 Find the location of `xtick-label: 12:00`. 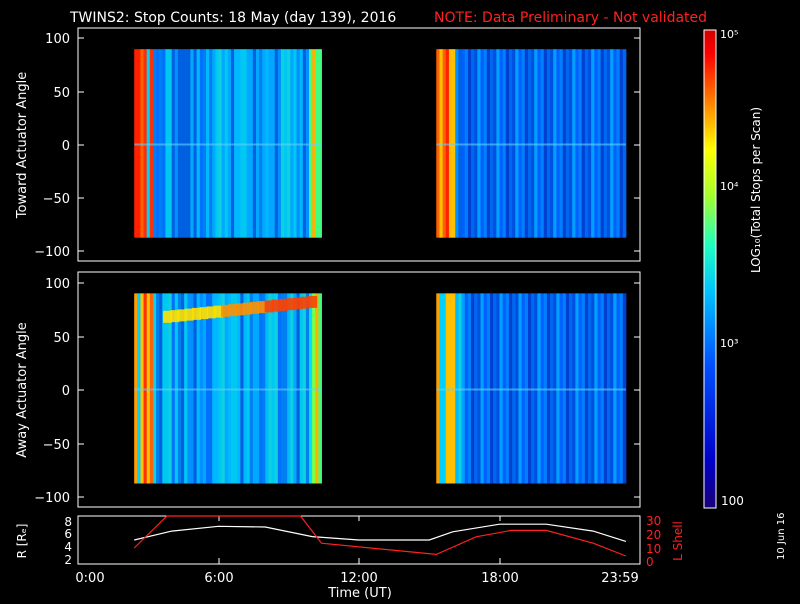

xtick-label: 12:00 is located at coordinates (358, 578).